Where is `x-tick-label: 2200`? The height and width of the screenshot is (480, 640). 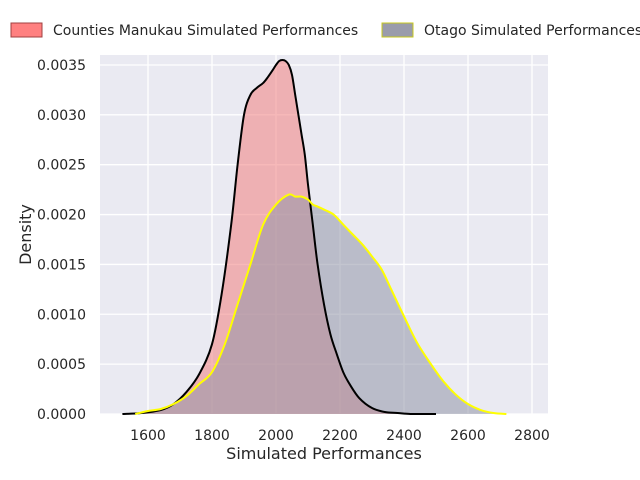 x-tick-label: 2200 is located at coordinates (340, 436).